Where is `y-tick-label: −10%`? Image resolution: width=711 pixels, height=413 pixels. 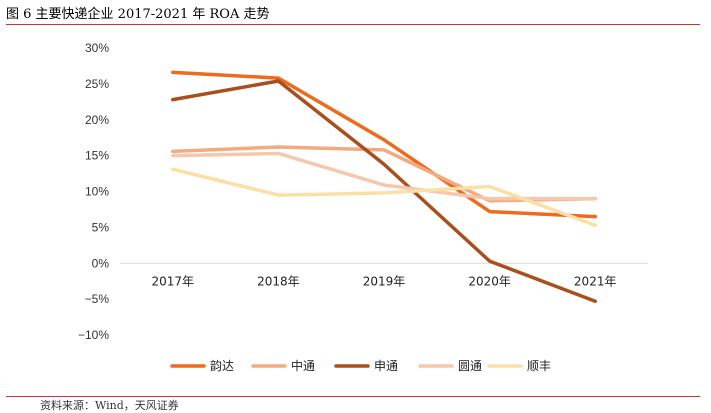 y-tick-label: −10% is located at coordinates (93, 335).